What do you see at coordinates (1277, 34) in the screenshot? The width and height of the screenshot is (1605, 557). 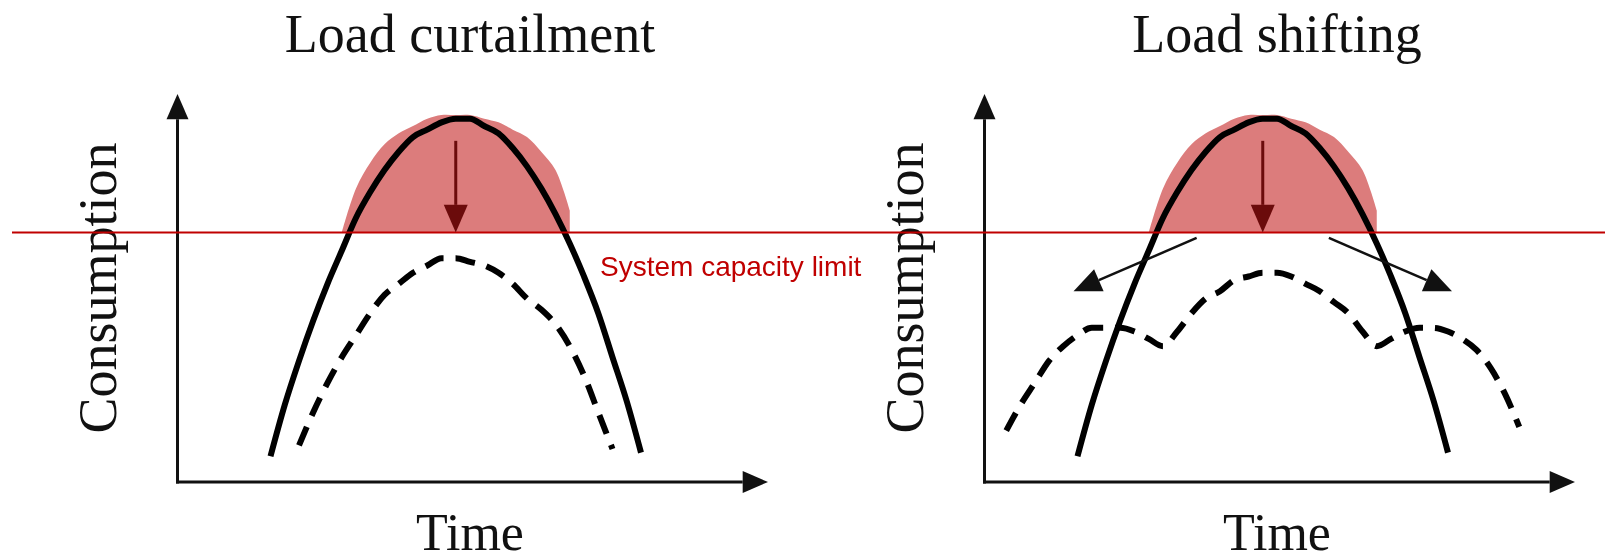 I see `chart-title: Load shifting` at bounding box center [1277, 34].